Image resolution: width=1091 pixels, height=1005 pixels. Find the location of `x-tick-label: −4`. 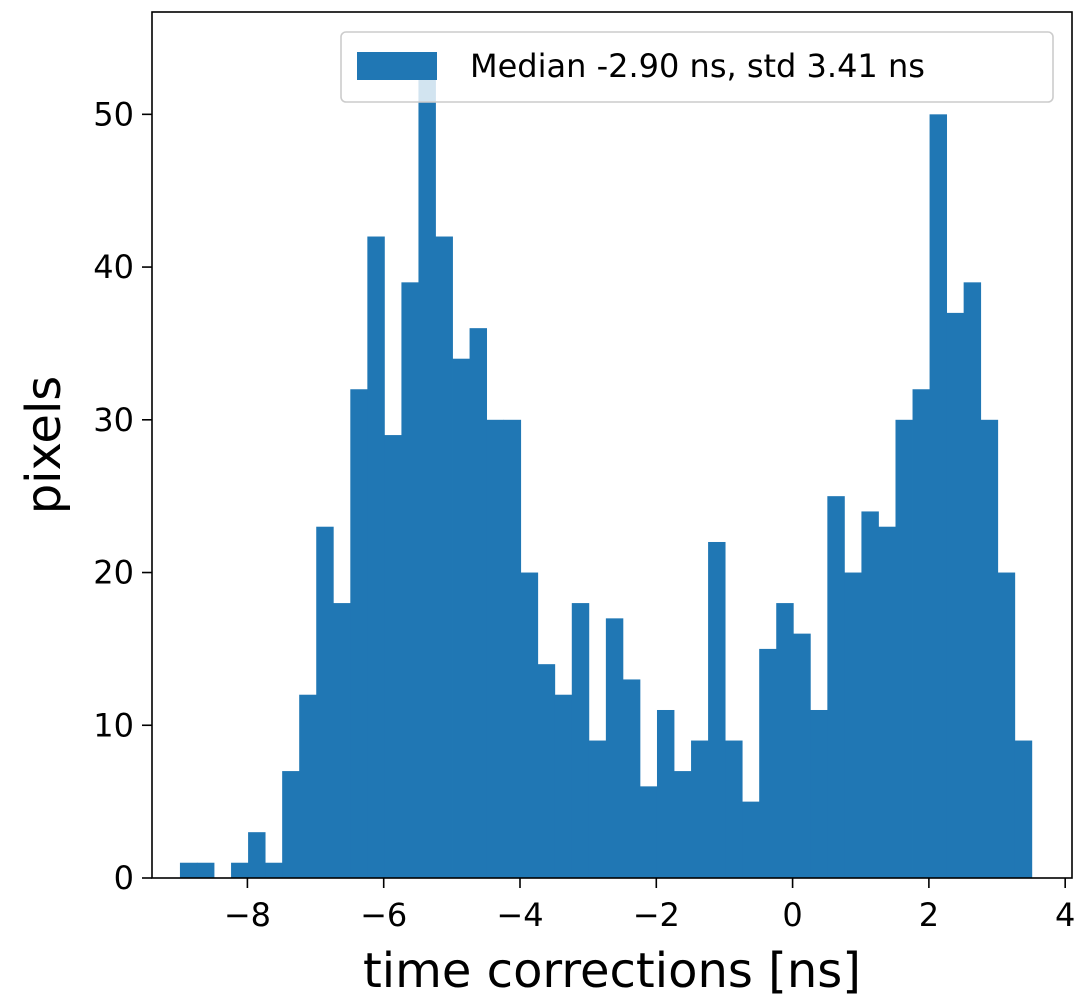

x-tick-label: −4 is located at coordinates (519, 915).